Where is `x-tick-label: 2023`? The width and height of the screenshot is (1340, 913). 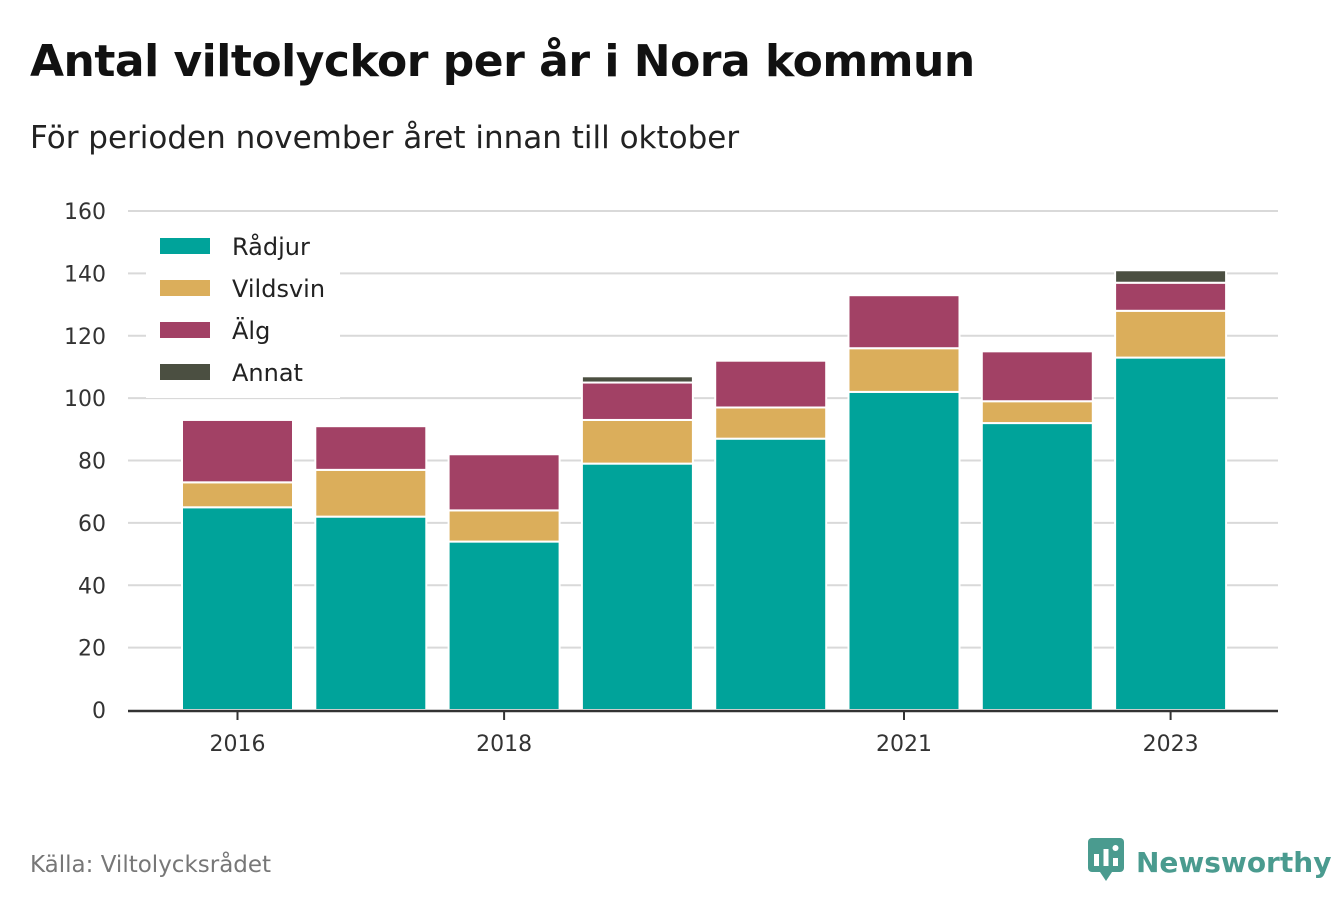 x-tick-label: 2023 is located at coordinates (1171, 744).